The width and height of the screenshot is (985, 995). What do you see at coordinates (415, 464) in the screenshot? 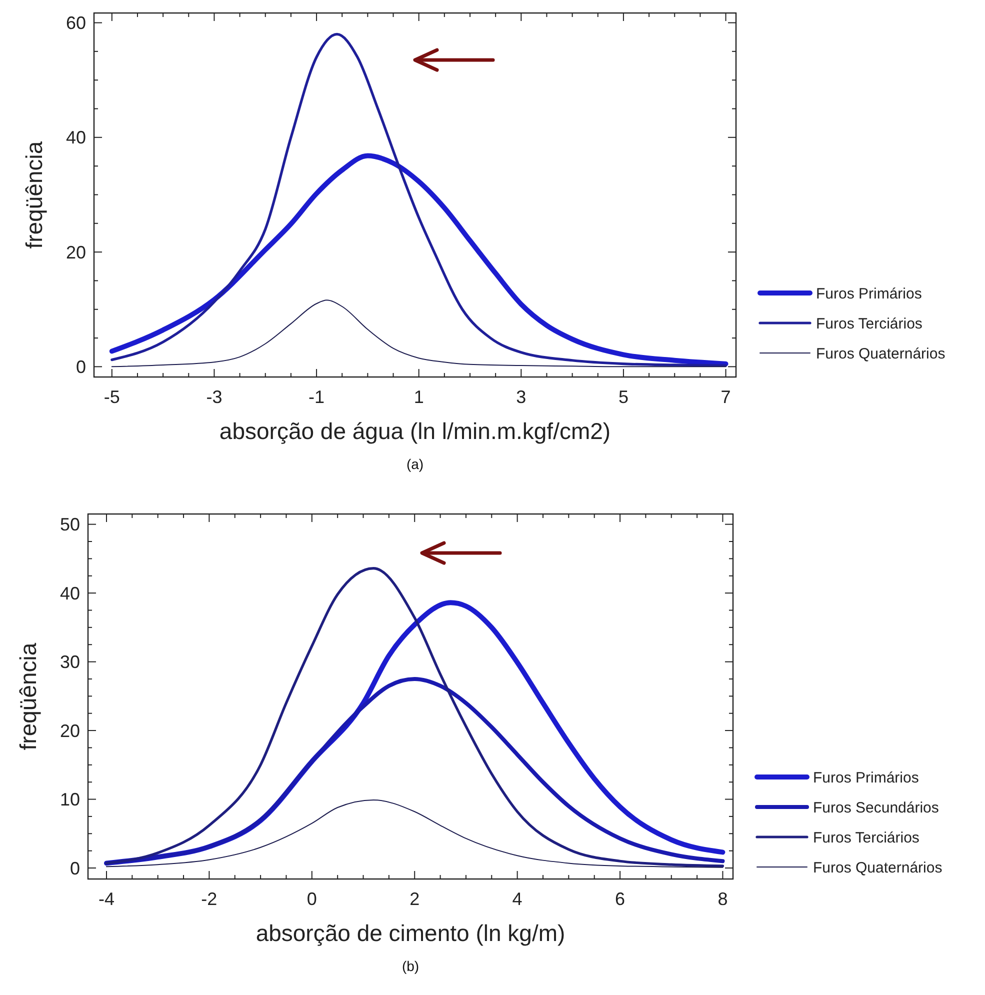
I see `text: (a)` at bounding box center [415, 464].